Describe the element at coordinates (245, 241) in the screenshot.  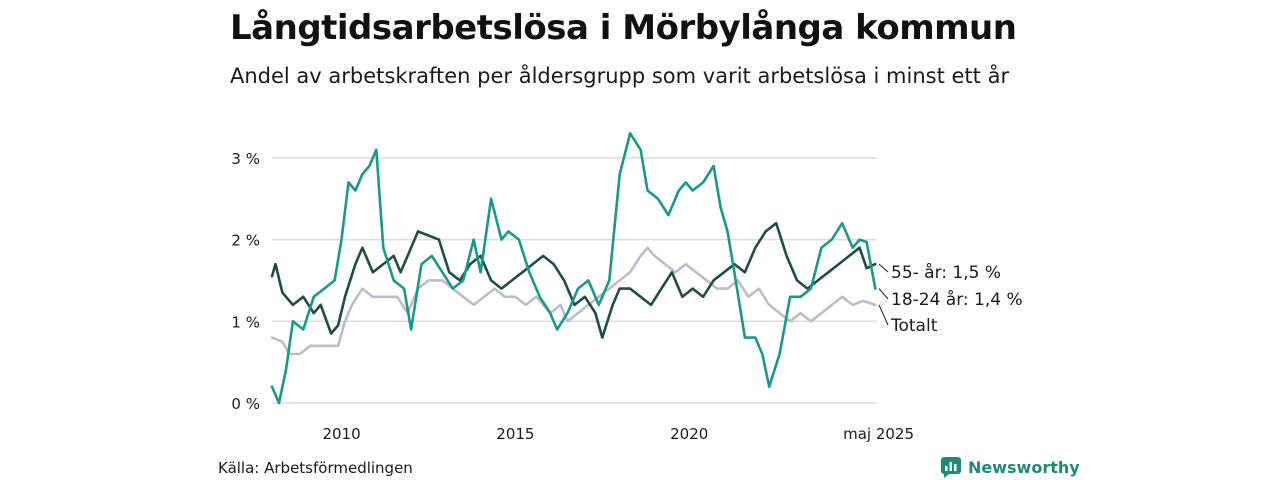
I see `y-tick-label: 2 %` at that location.